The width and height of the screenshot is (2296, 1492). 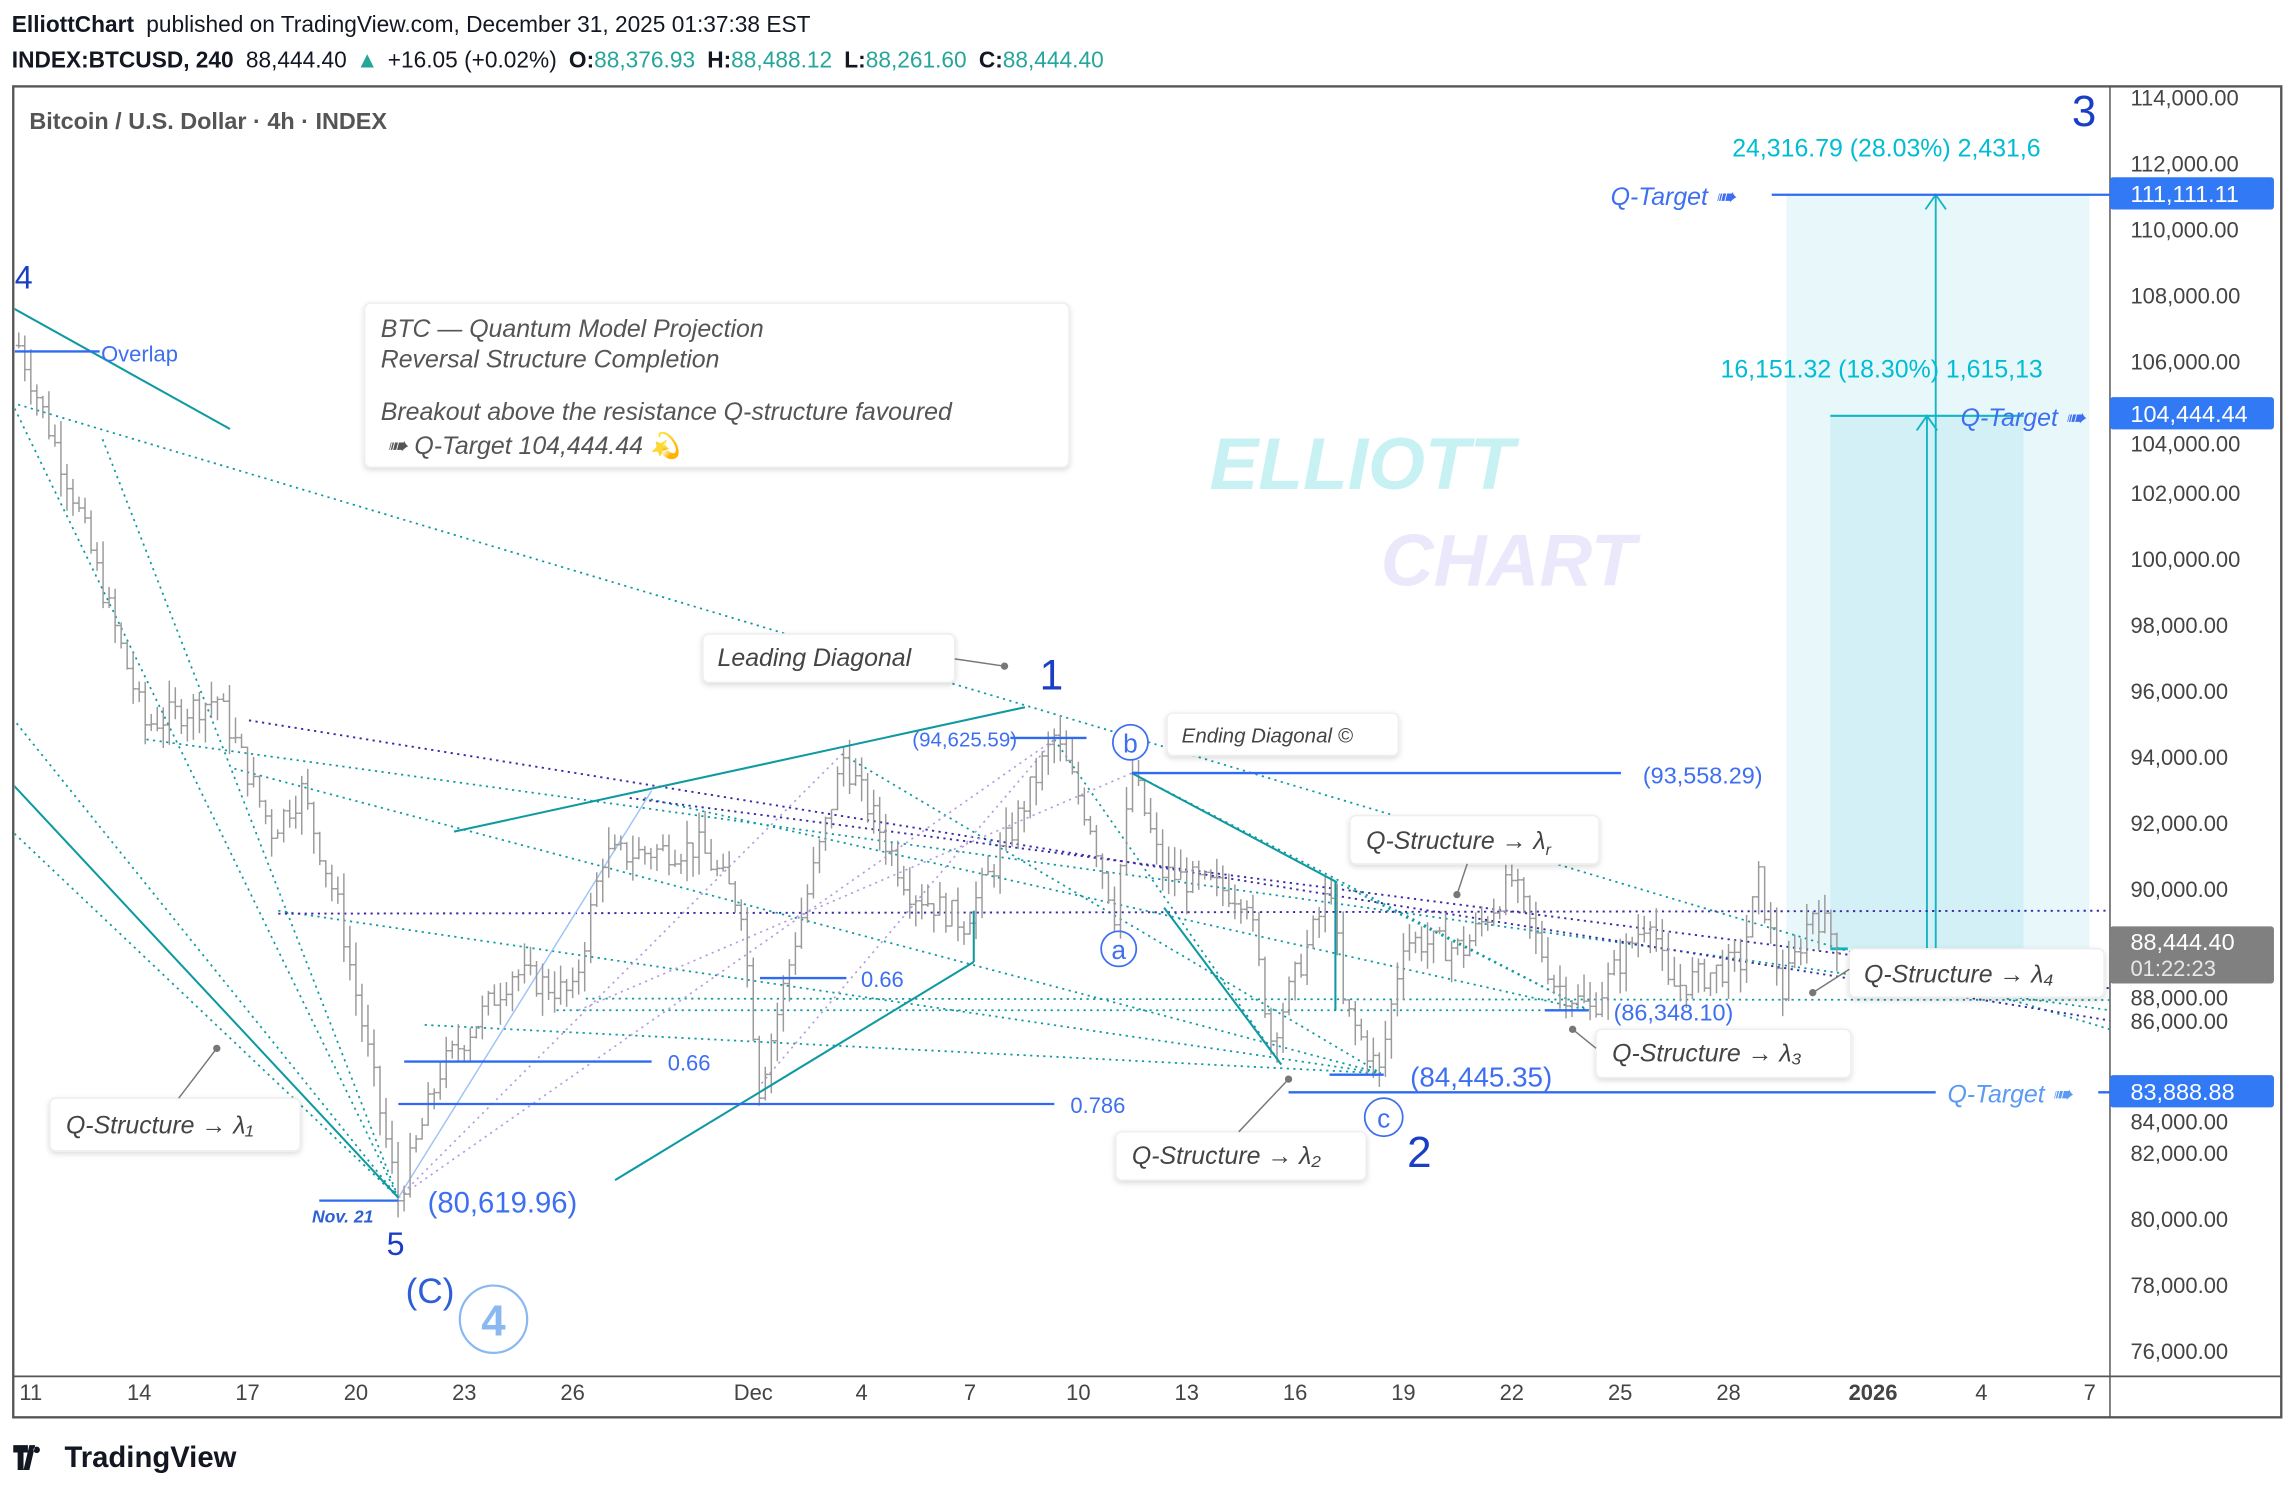 What do you see at coordinates (175, 1098) in the screenshot?
I see `q-structure-1-callout: Q-Structure → λ₁` at bounding box center [175, 1098].